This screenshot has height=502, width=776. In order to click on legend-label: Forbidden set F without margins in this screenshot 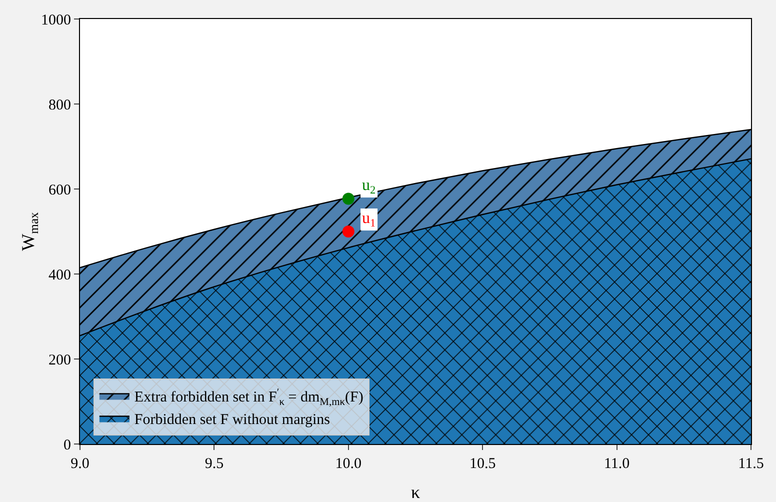, I will do `click(232, 420)`.